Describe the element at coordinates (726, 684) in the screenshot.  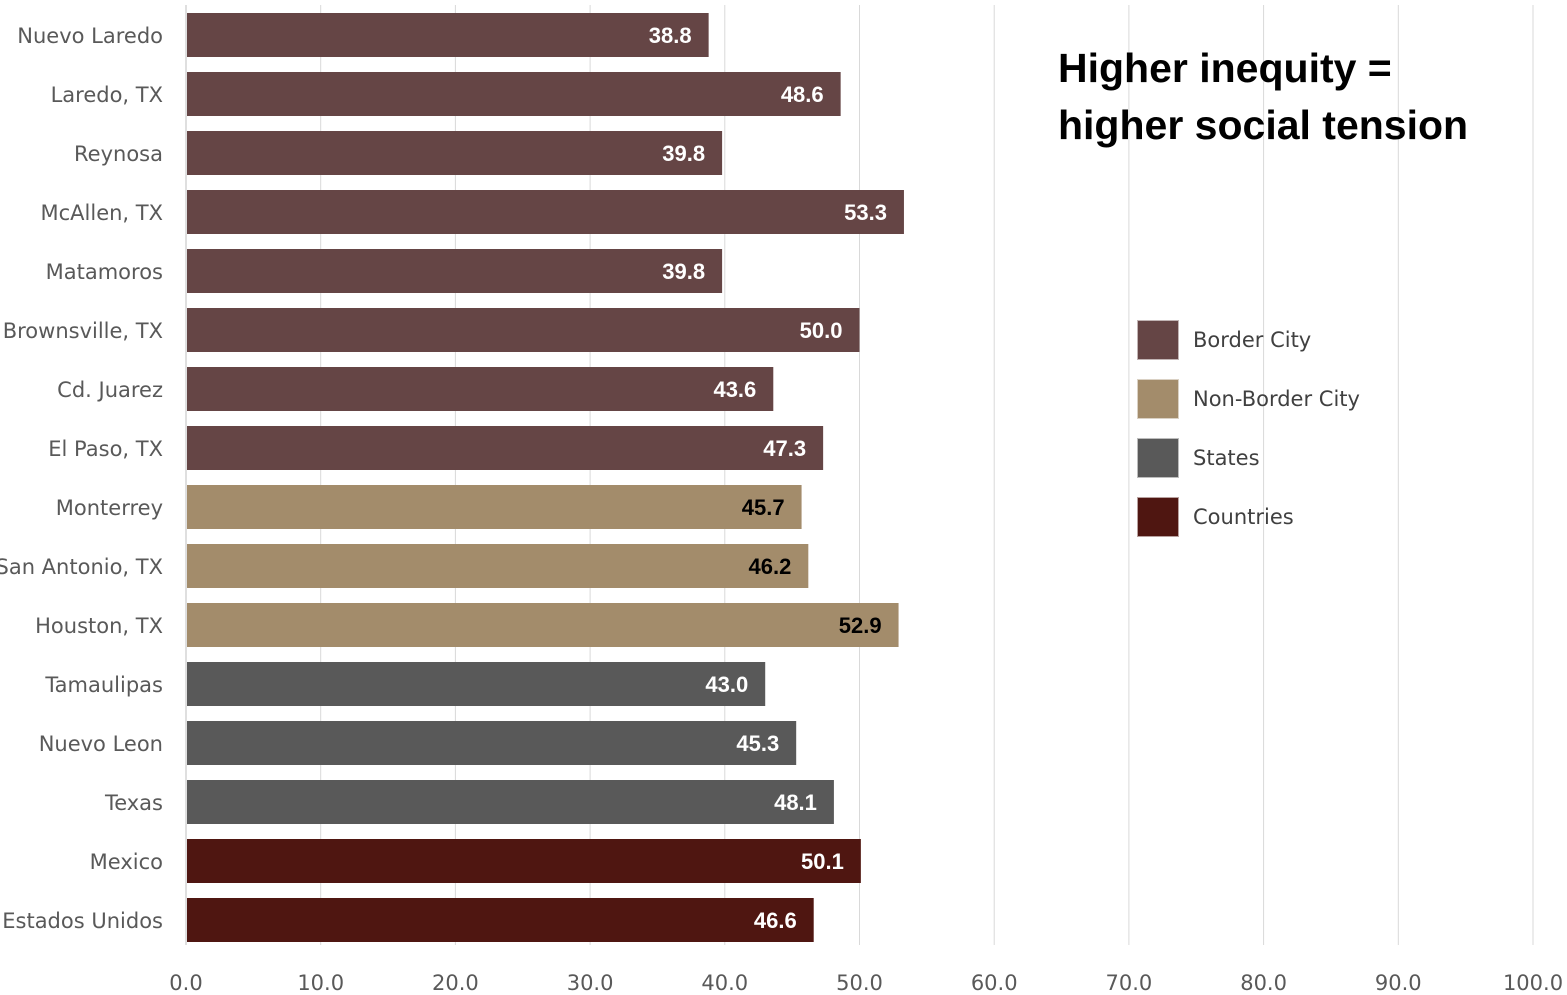
I see `data-label: 43.0` at that location.